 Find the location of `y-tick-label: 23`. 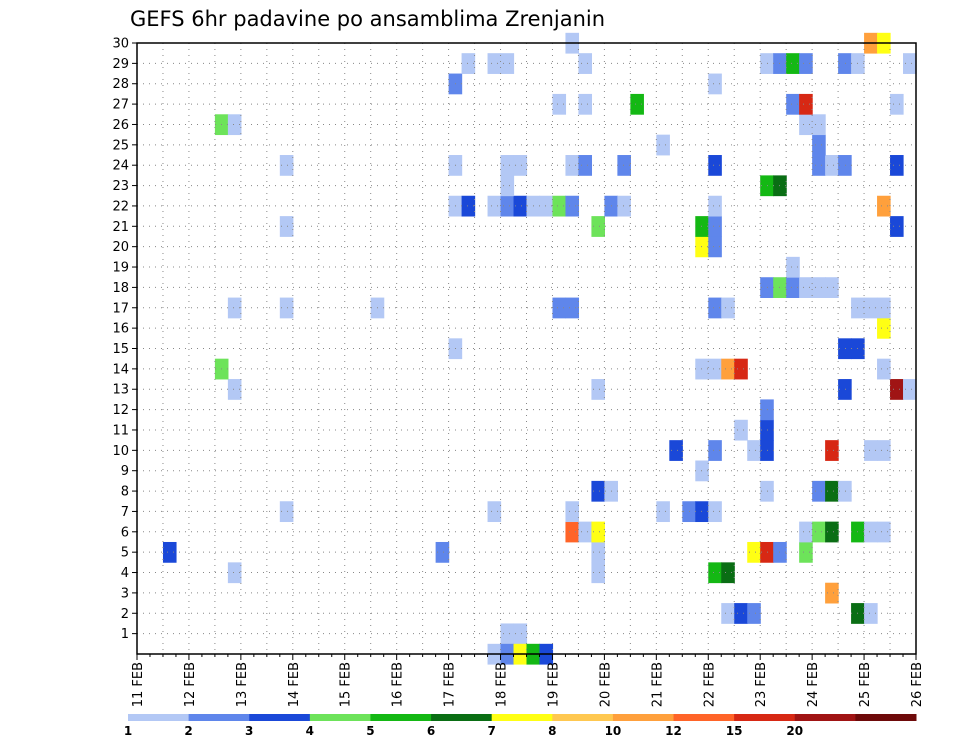

y-tick-label: 23 is located at coordinates (120, 186).